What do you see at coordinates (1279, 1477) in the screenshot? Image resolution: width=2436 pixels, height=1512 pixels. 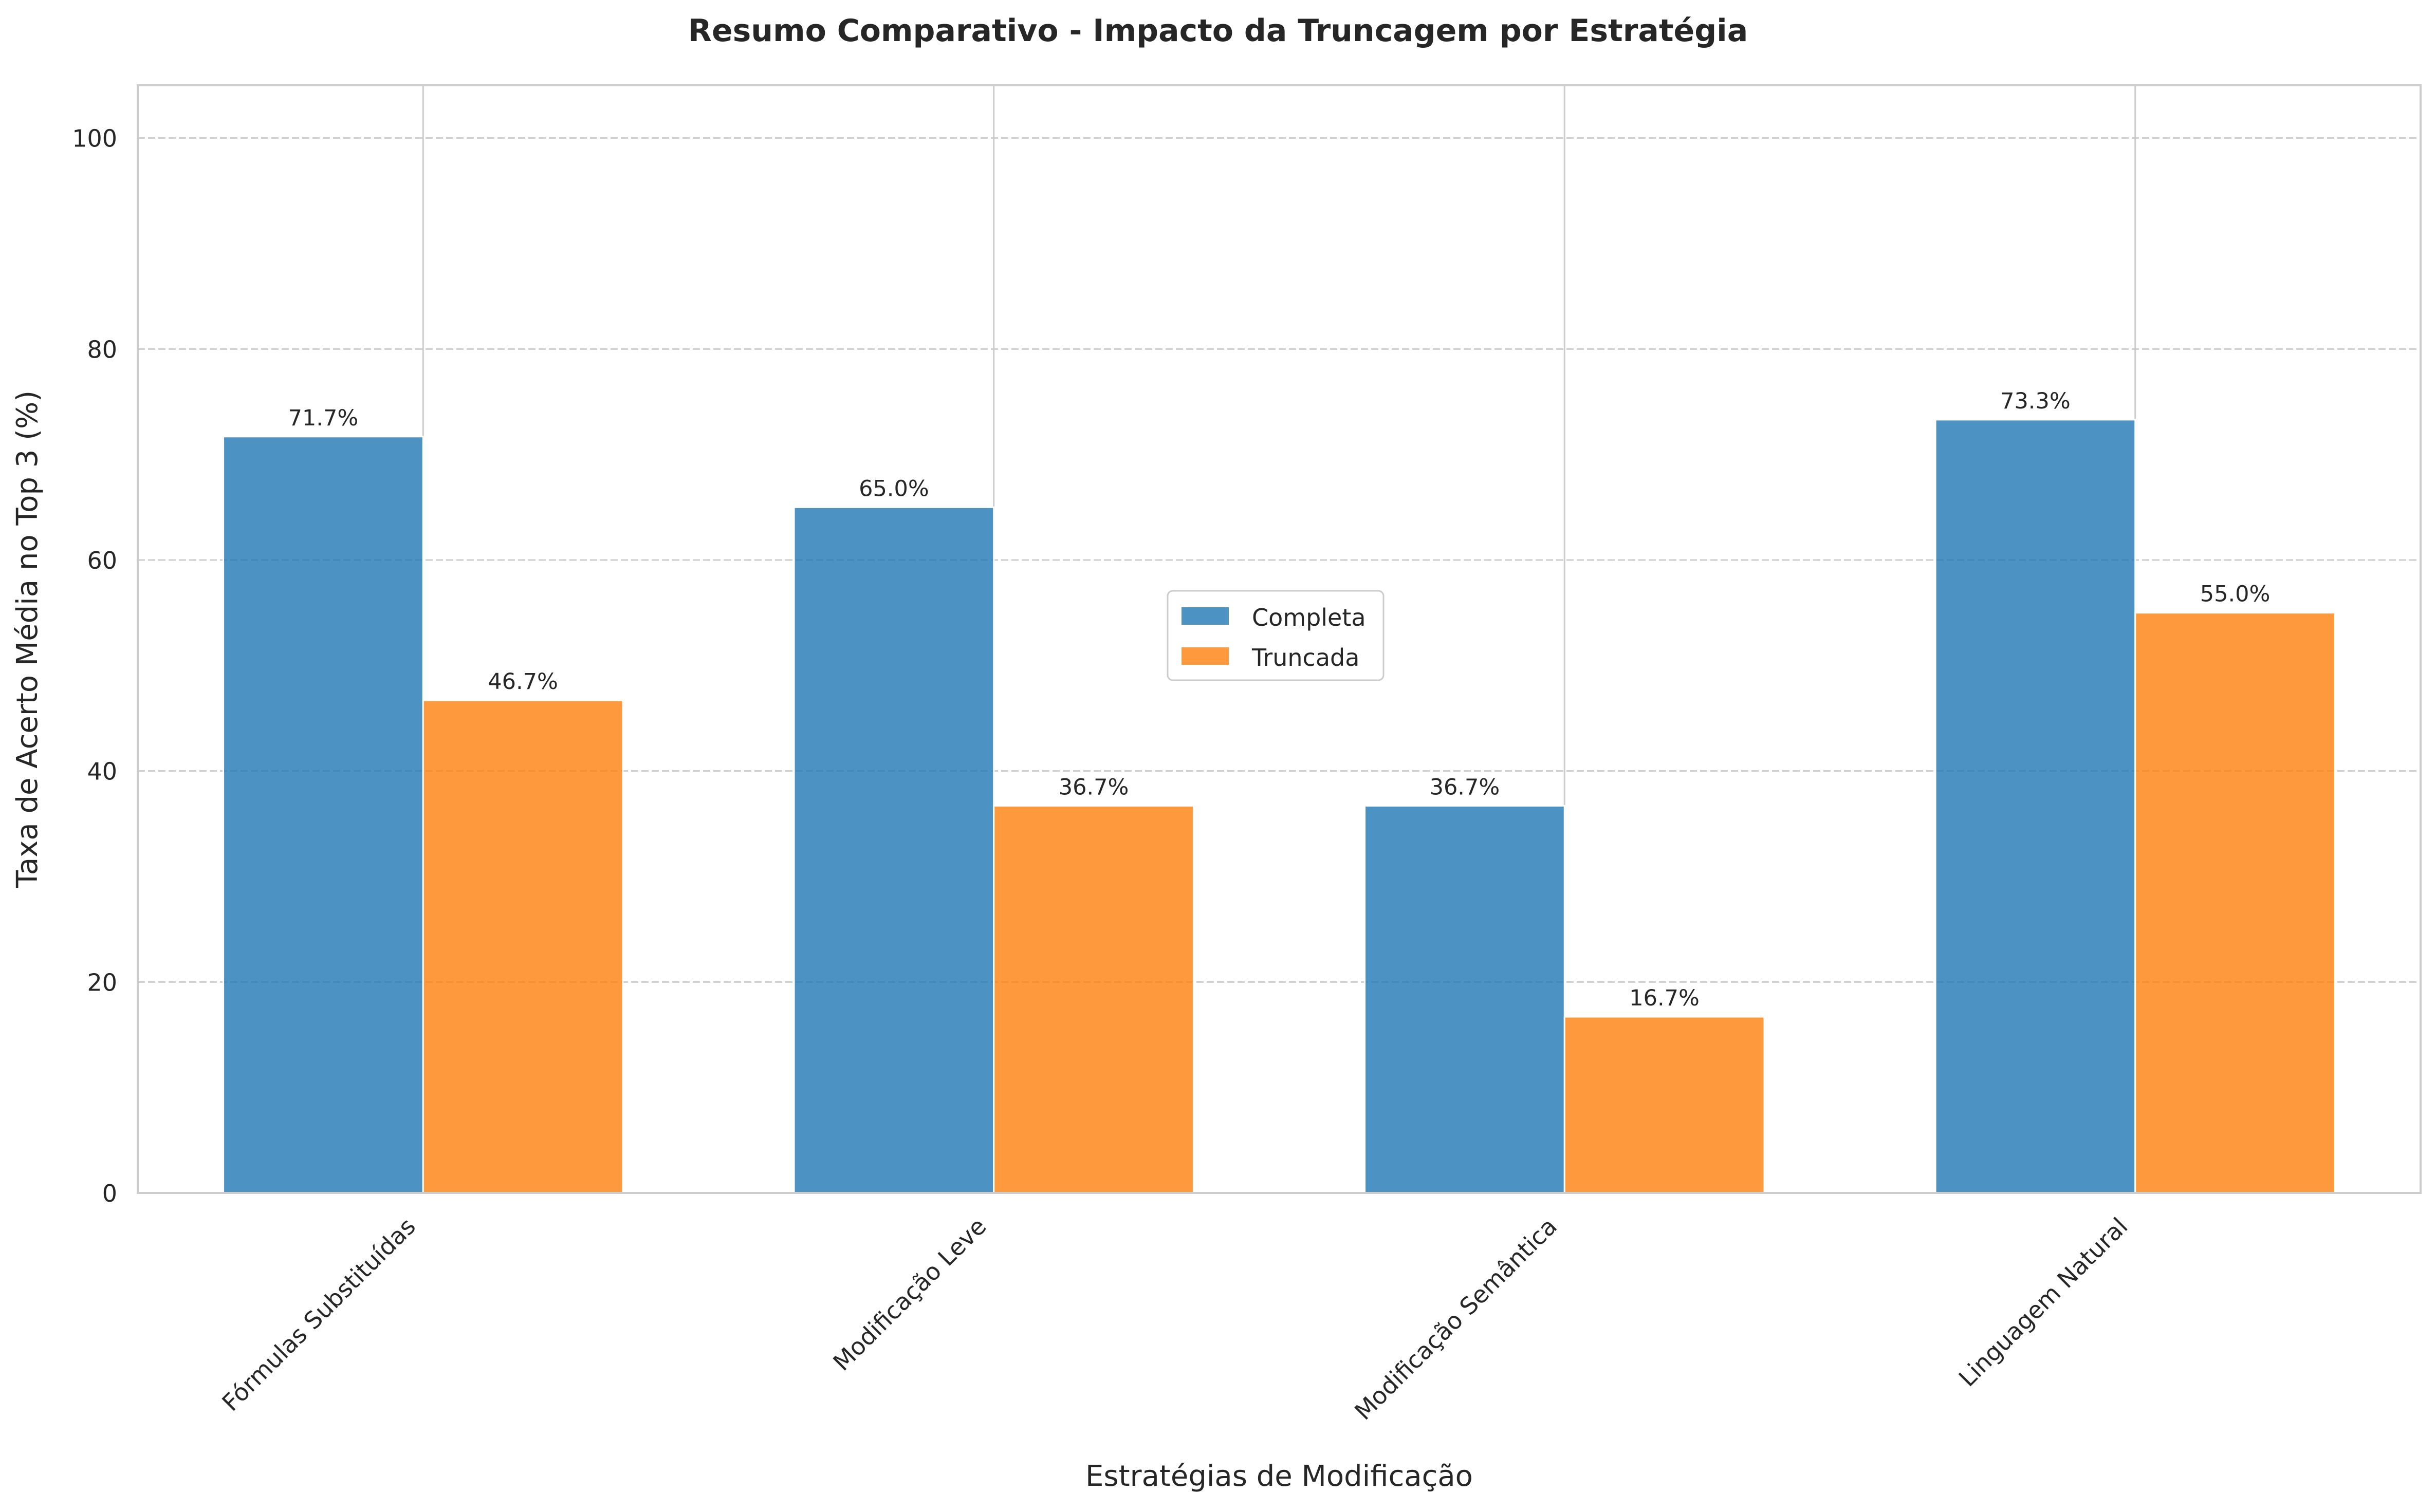 I see `x-axis-label: Estratégias de Modificação` at bounding box center [1279, 1477].